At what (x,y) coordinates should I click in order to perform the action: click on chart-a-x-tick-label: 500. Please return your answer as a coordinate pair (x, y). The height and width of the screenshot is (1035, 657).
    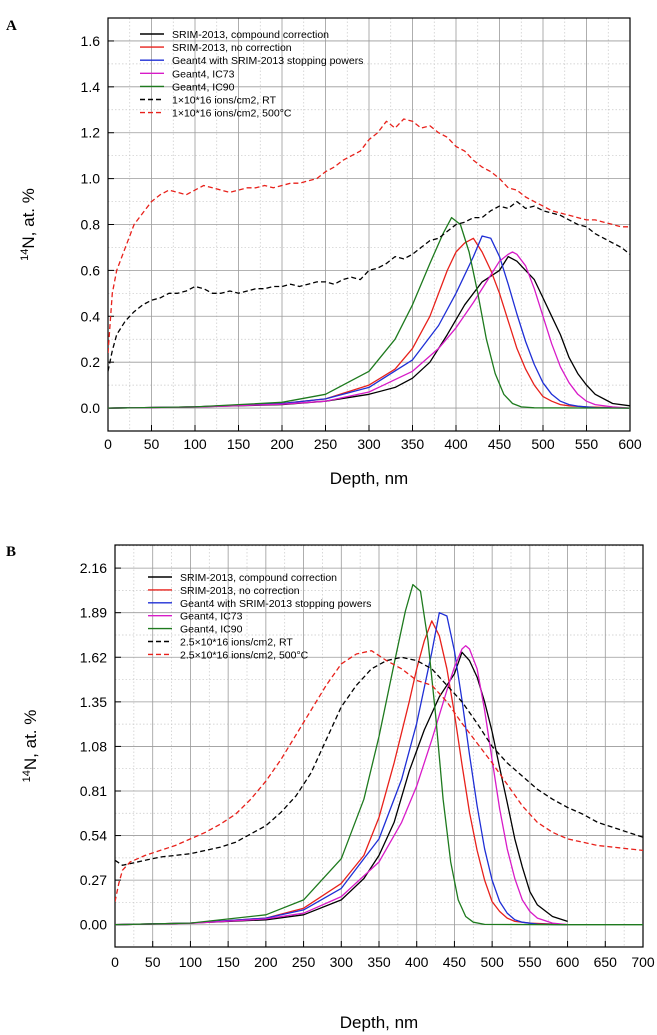
    Looking at the image, I should click on (543, 444).